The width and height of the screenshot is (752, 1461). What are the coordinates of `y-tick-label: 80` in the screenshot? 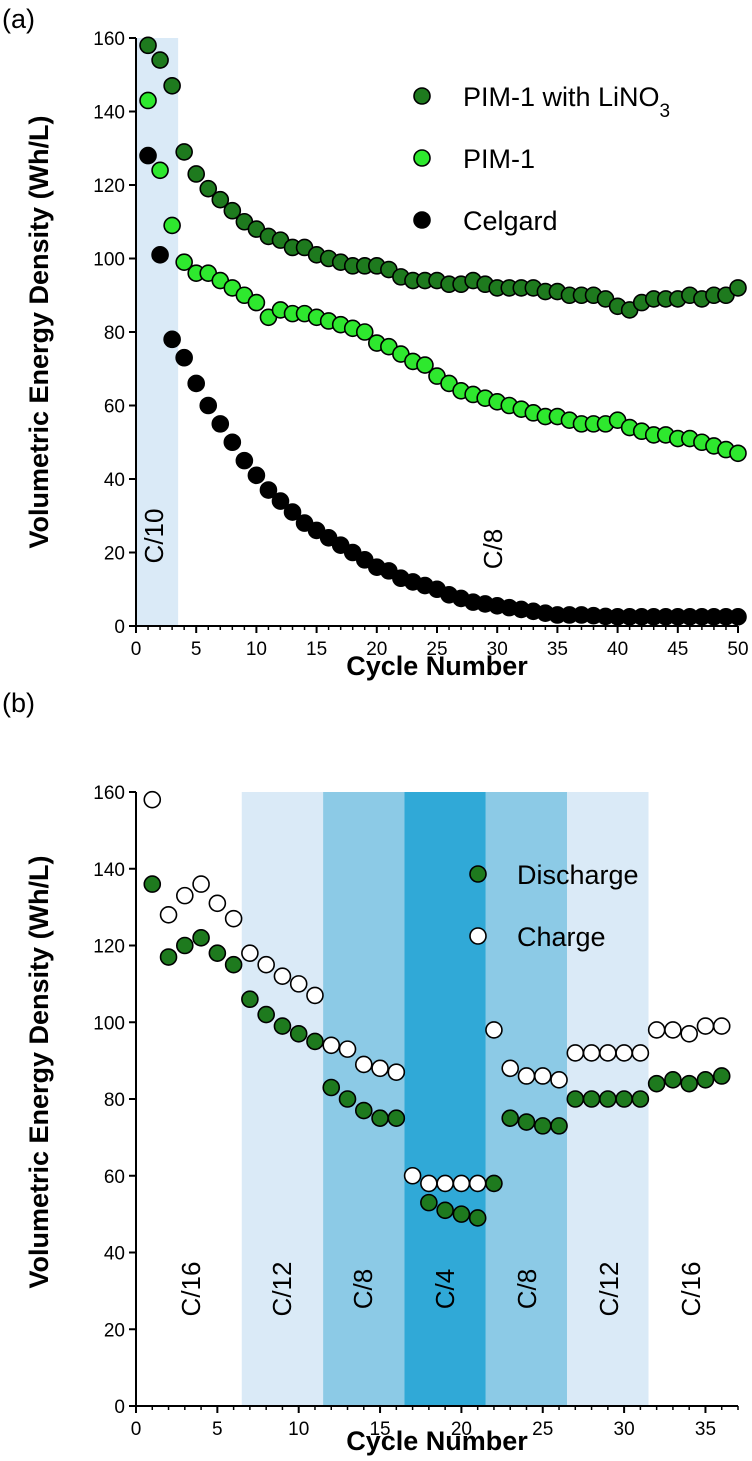 It's located at (114, 1100).